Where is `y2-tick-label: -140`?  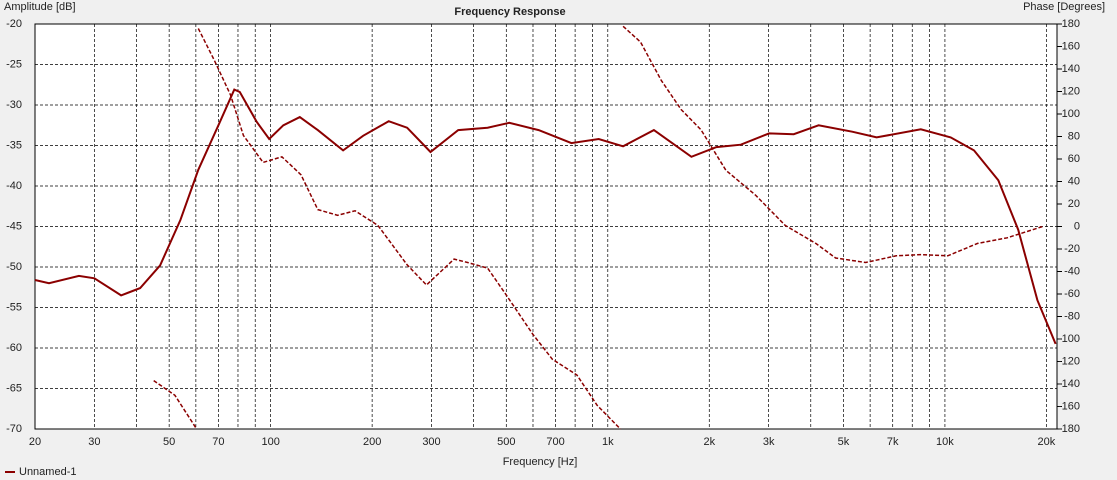
y2-tick-label: -140 is located at coordinates (1069, 384).